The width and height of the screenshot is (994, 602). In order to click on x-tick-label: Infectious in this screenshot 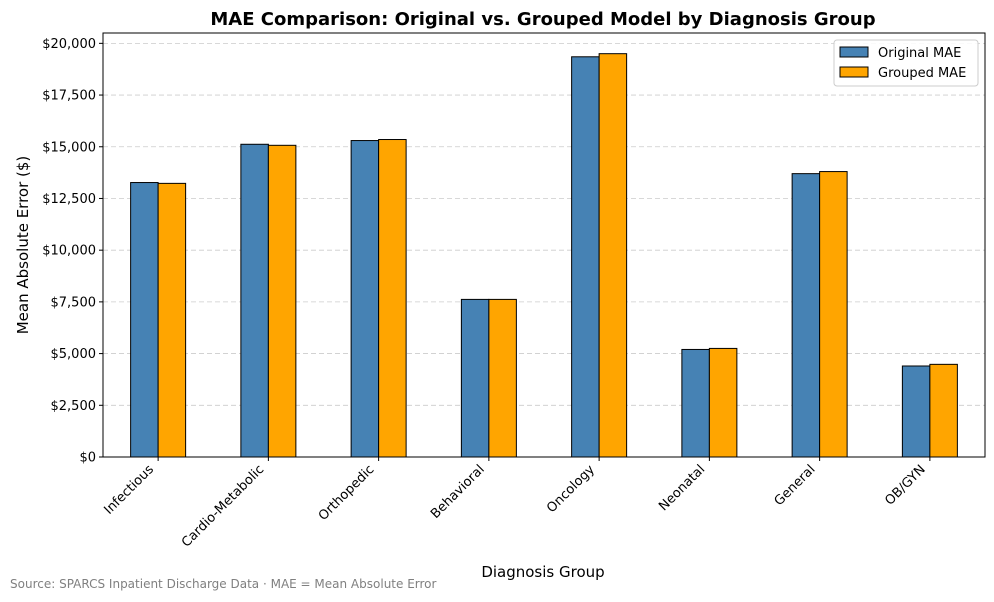, I will do `click(129, 490)`.